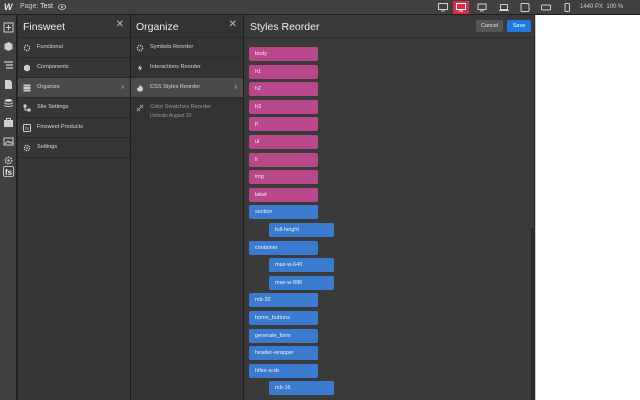 The height and width of the screenshot is (400, 640). I want to click on sidebar-item-label: Symbols Reorder, so click(172, 47).